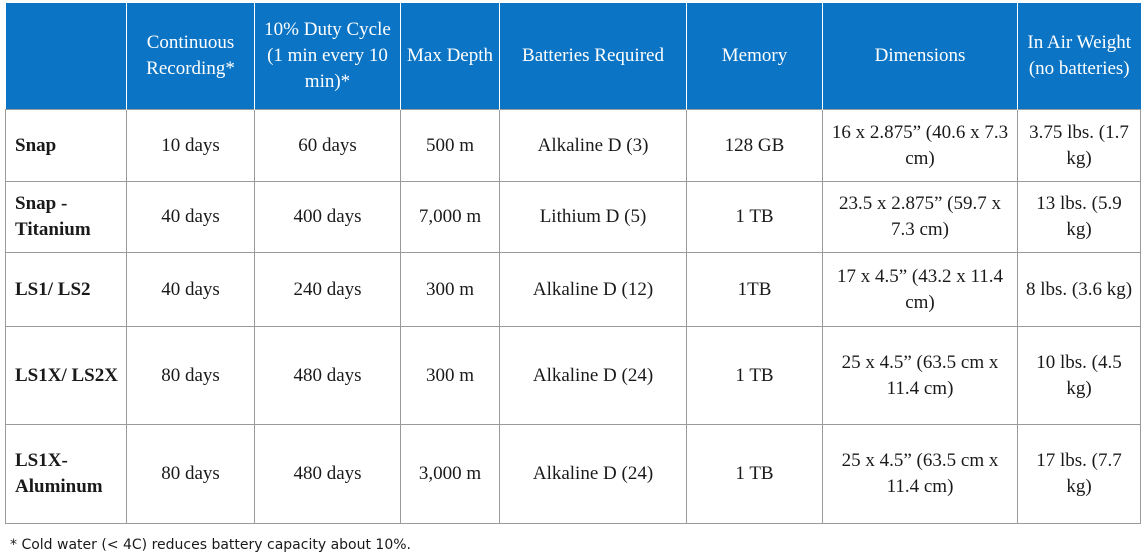  Describe the element at coordinates (327, 145) in the screenshot. I see `duty-cycle-cell: 60 days` at that location.